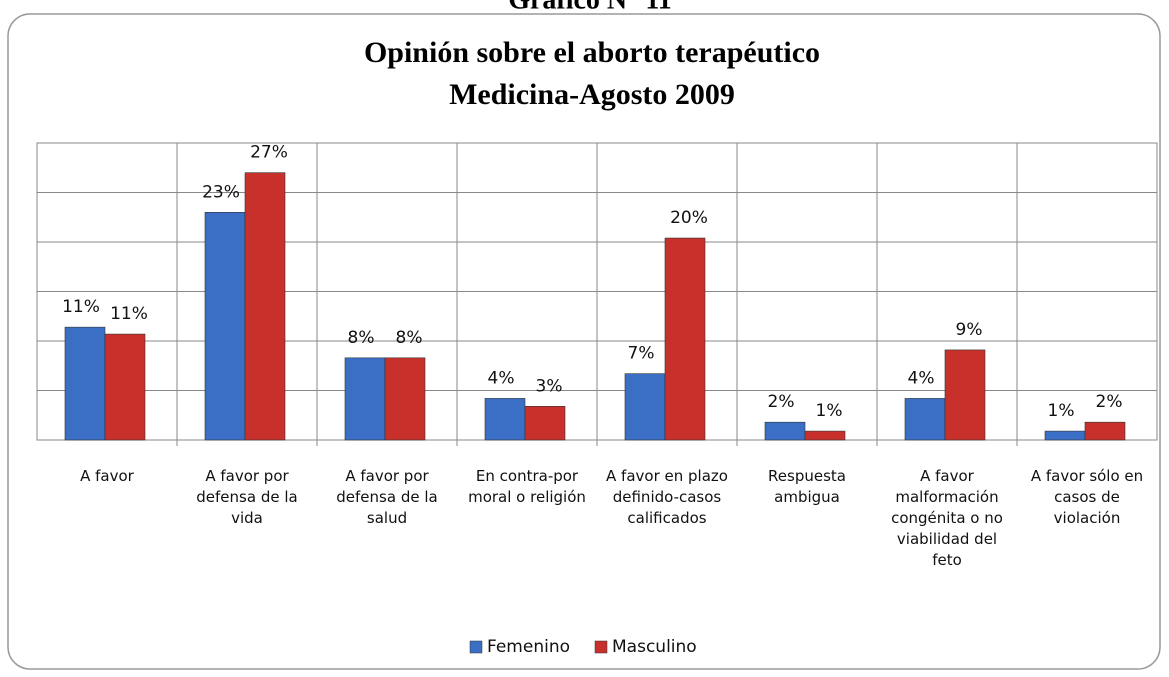  Describe the element at coordinates (221, 192) in the screenshot. I see `data-label: 23%` at that location.